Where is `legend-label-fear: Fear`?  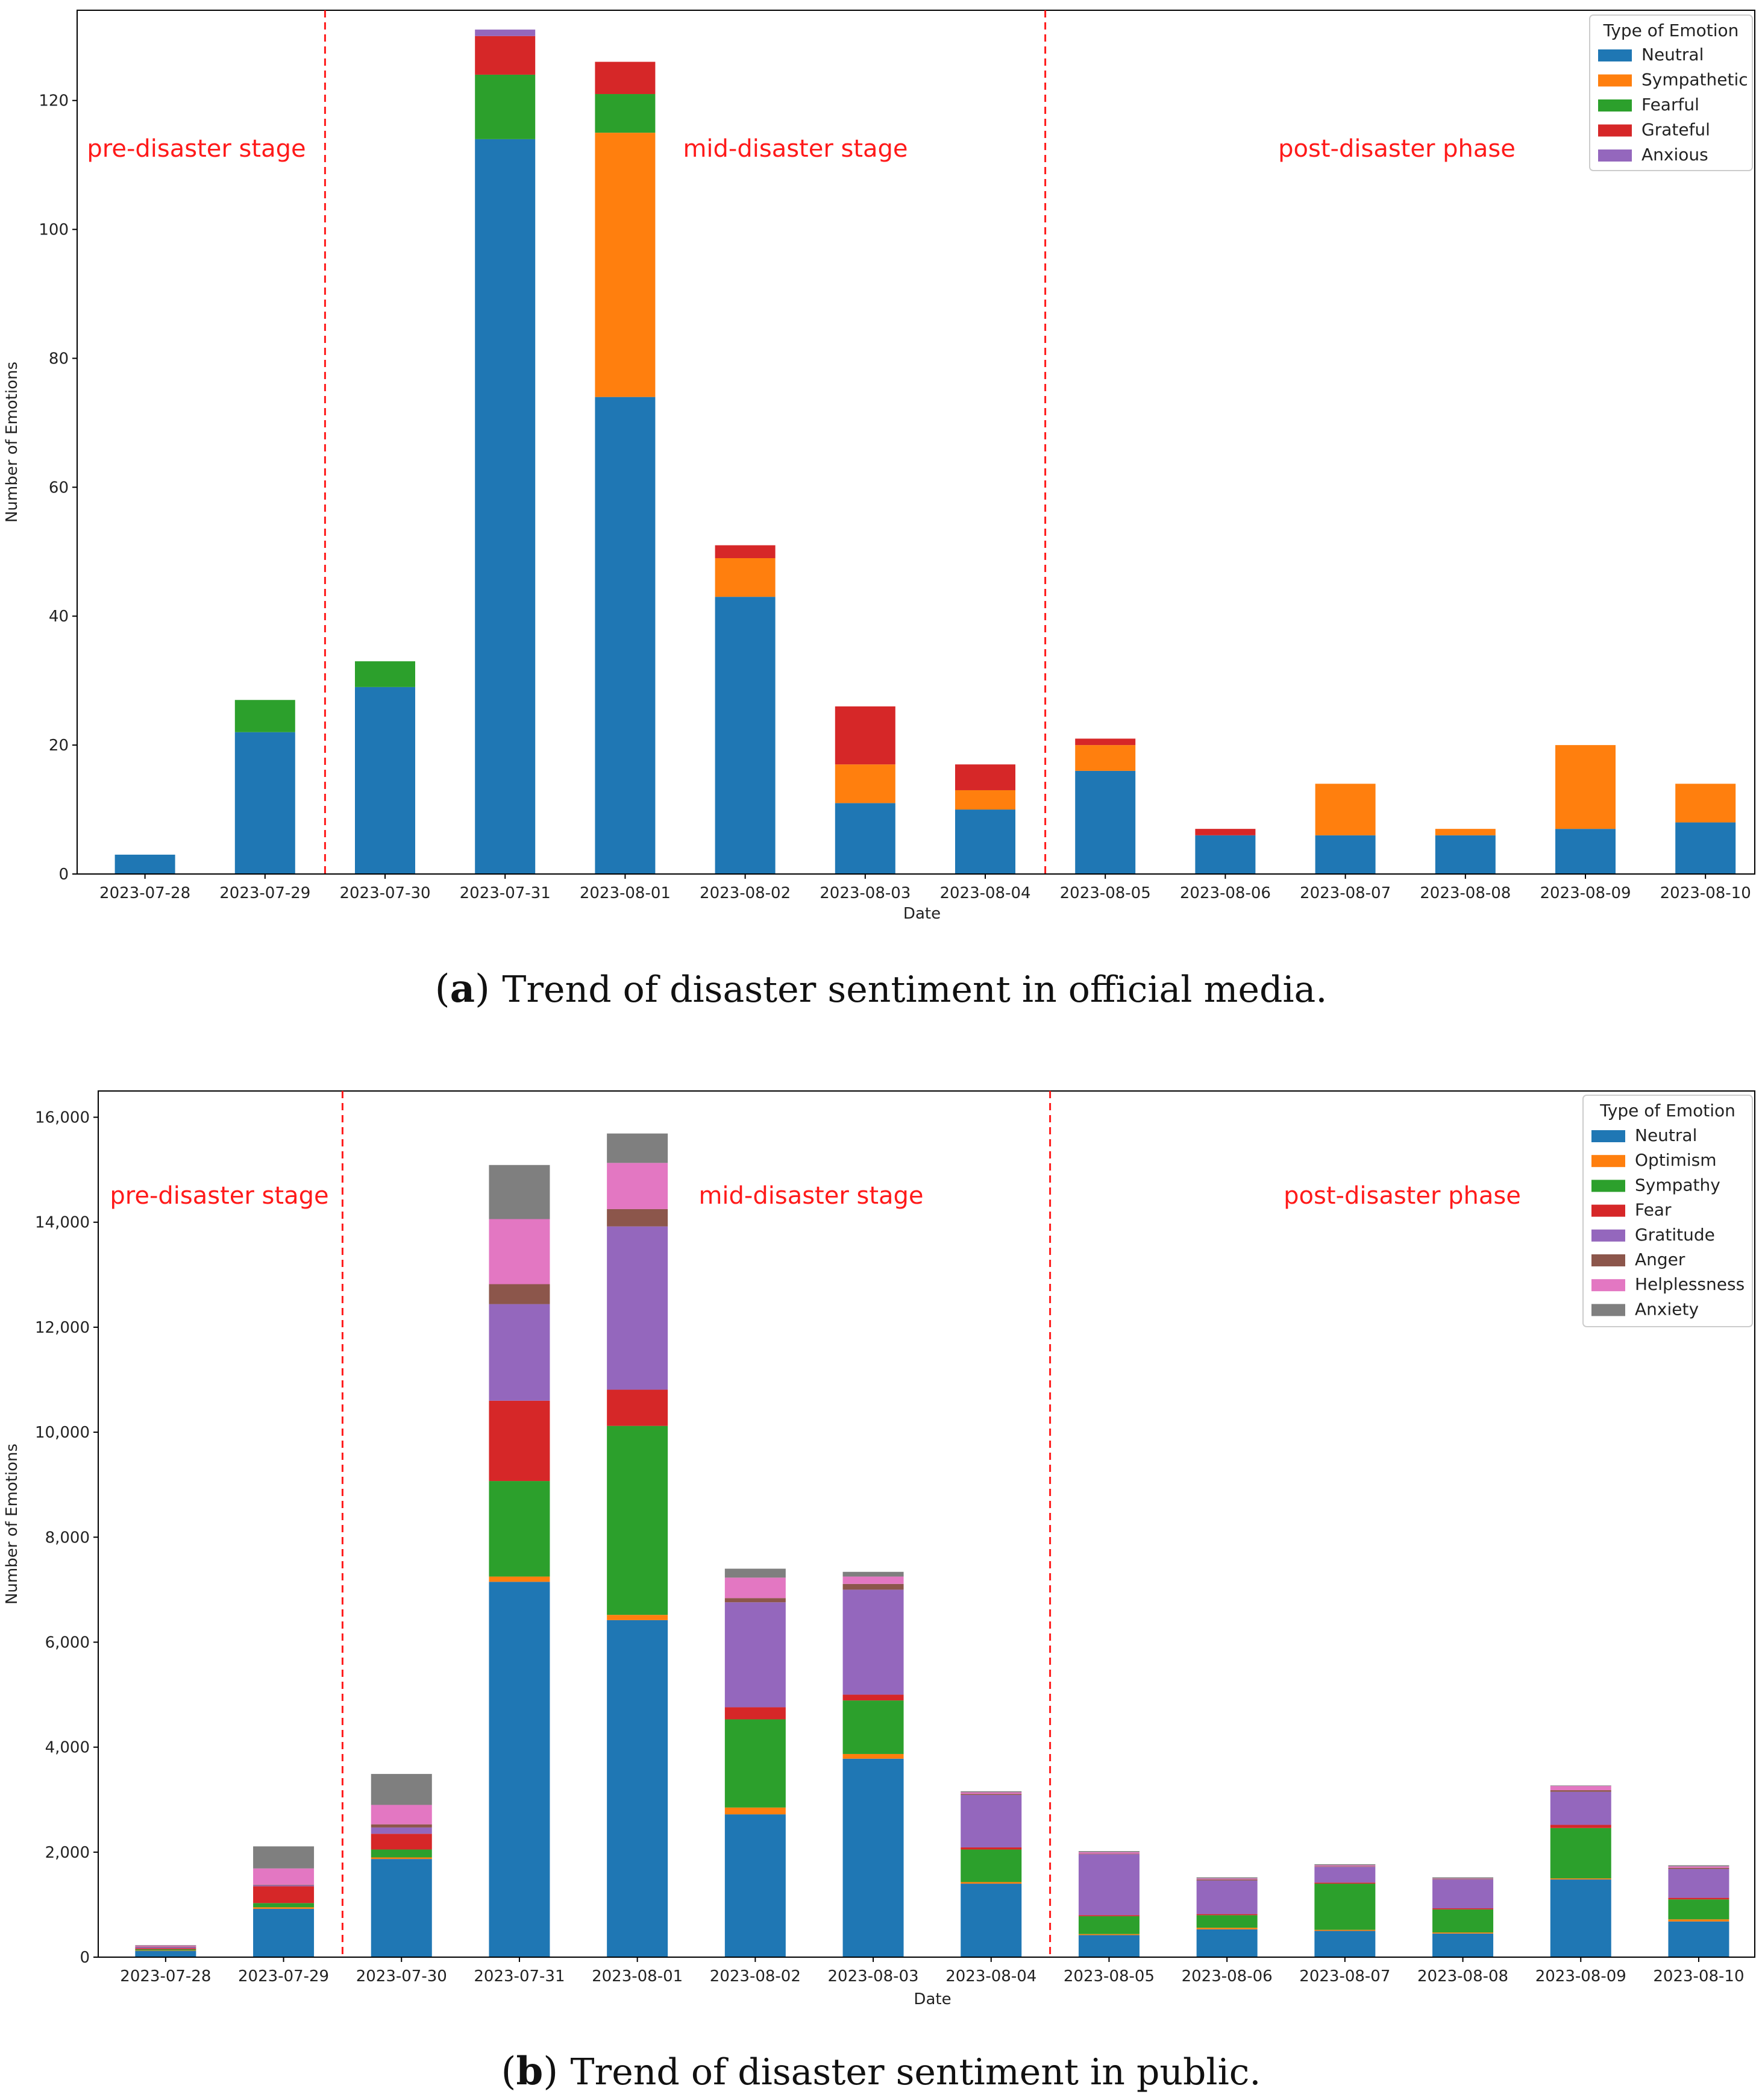
legend-label-fear: Fear is located at coordinates (1653, 1210).